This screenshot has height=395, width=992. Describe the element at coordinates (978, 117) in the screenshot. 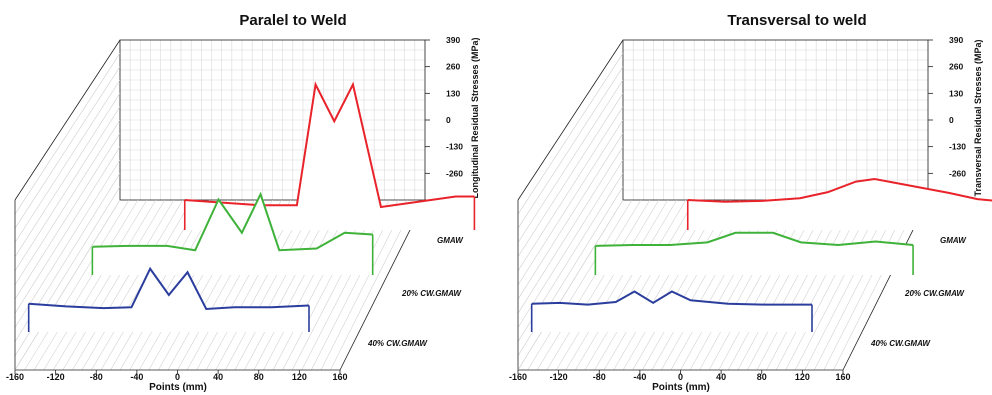

I see `z-axis-label: Transversal Residual Stresses (MPa)` at that location.